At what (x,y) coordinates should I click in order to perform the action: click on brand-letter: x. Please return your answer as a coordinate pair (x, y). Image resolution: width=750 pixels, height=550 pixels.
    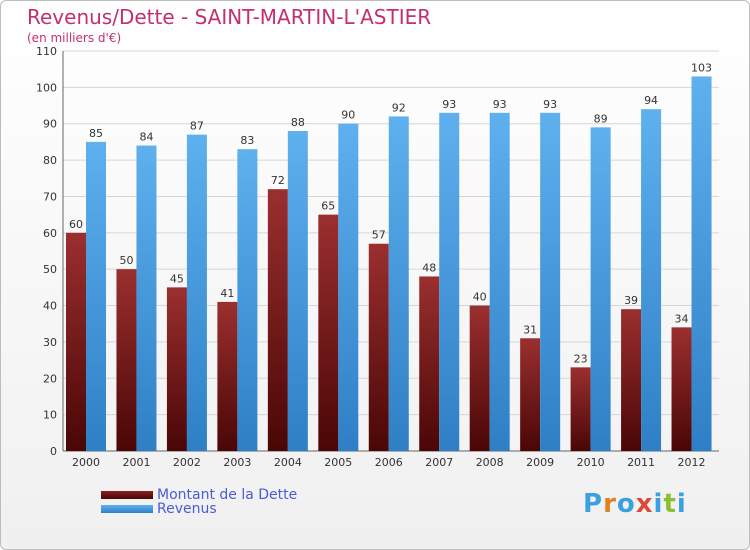
    Looking at the image, I should click on (644, 504).